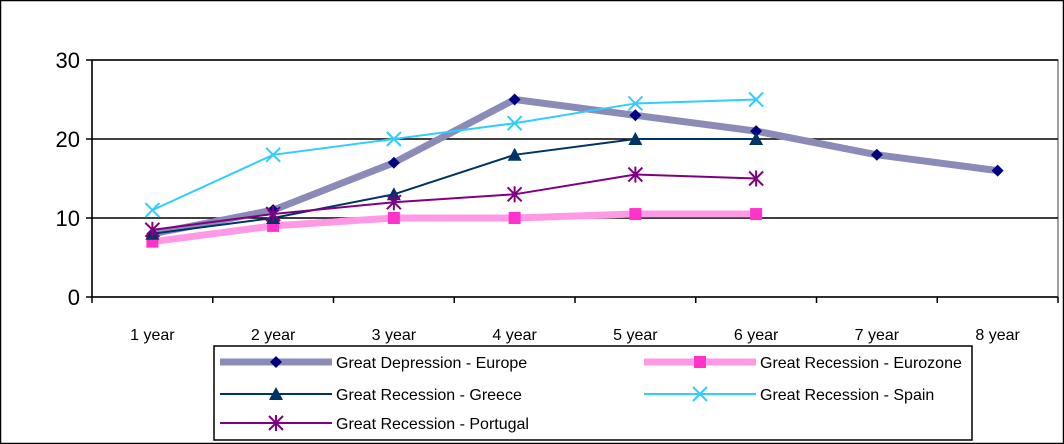 Image resolution: width=1064 pixels, height=444 pixels. What do you see at coordinates (68, 60) in the screenshot?
I see `y-tick-label: 30` at bounding box center [68, 60].